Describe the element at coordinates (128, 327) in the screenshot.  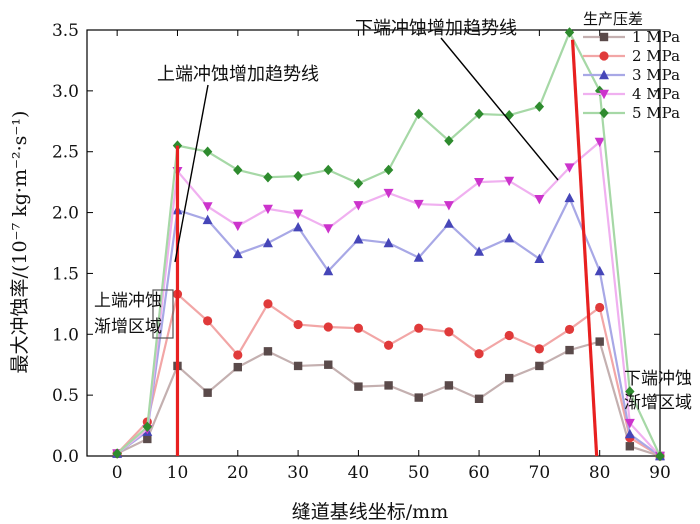
I see `upper-region-label-line-2: 渐增区域` at that location.